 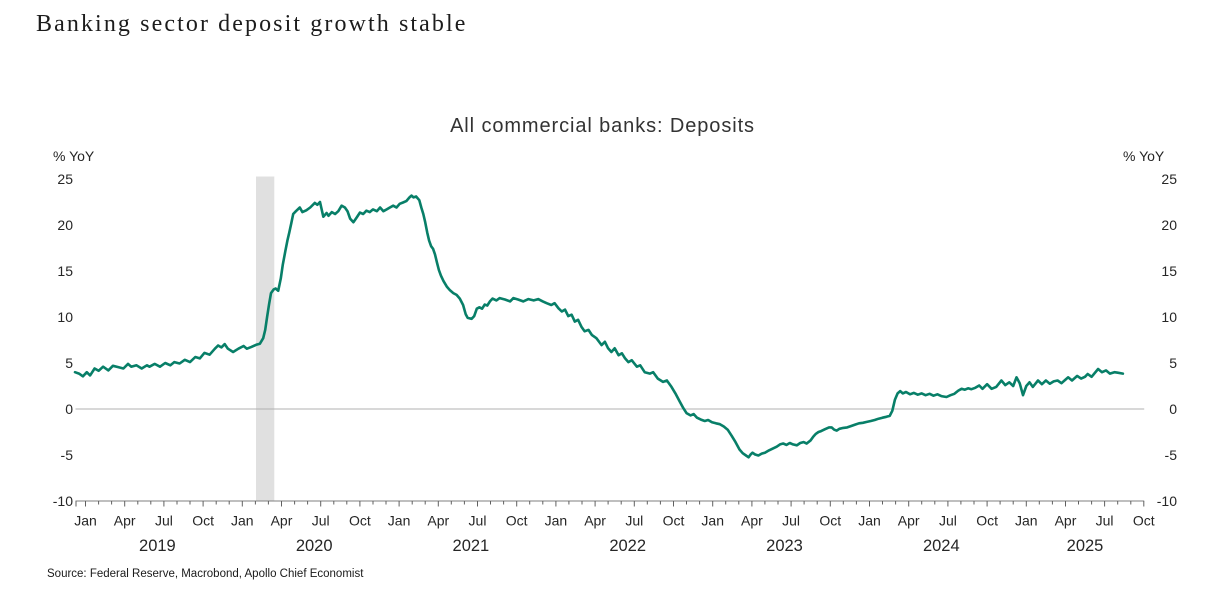 I want to click on y-tick-label-right: -5, so click(x=1171, y=455).